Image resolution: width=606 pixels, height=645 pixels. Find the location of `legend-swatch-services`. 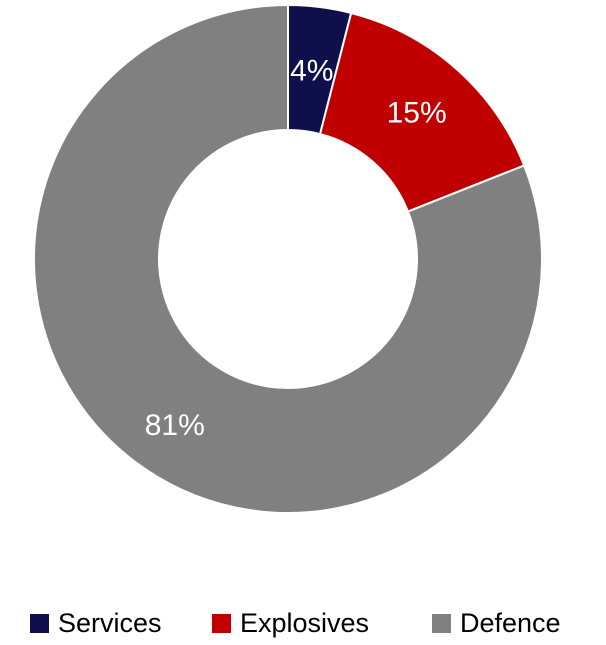

legend-swatch-services is located at coordinates (39, 623).